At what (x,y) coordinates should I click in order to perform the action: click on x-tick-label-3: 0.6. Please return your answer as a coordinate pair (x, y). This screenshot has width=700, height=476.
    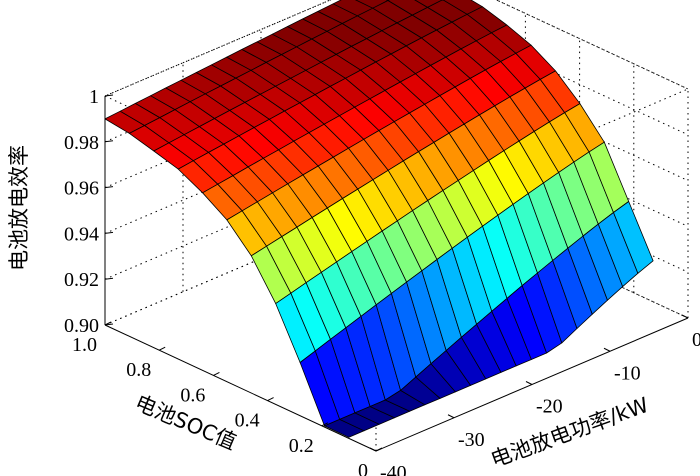
    Looking at the image, I should click on (192, 395).